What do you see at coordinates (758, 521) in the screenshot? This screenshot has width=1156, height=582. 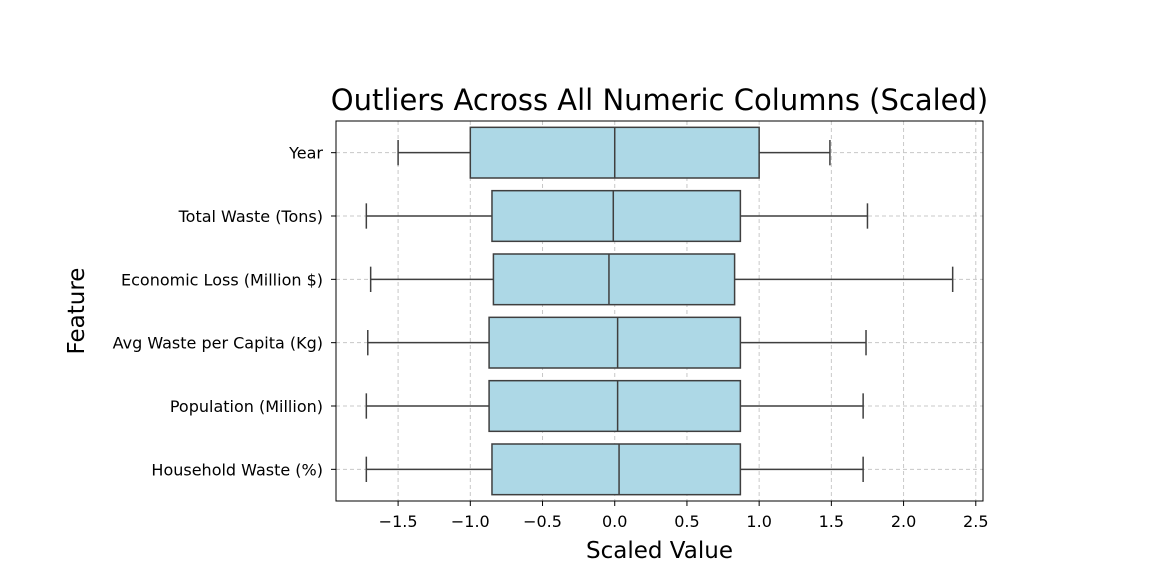 I see `x-tick-label: 1.0` at bounding box center [758, 521].